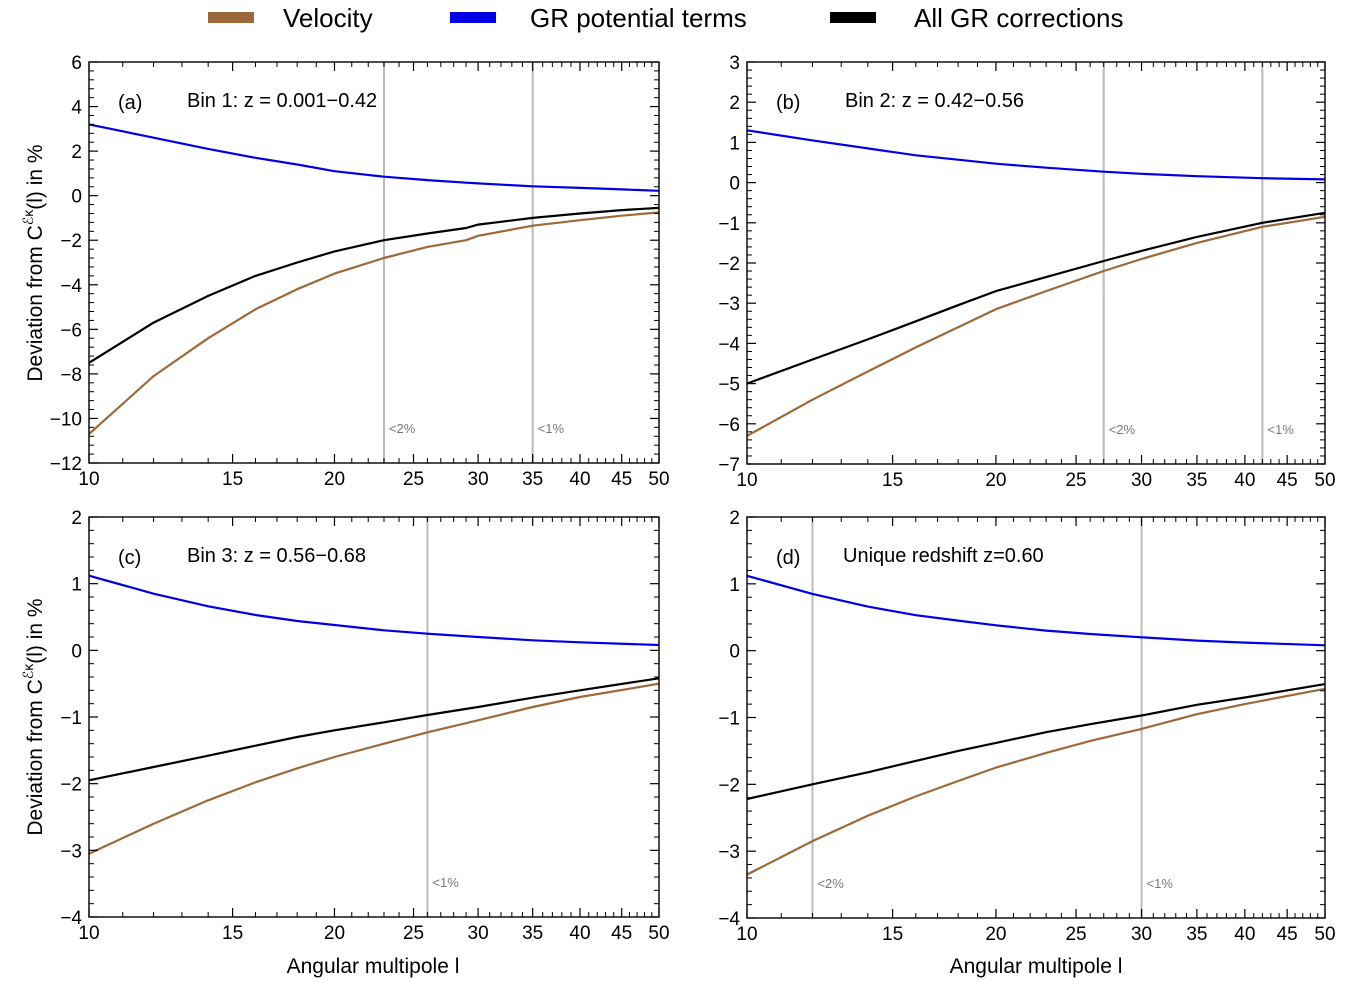 This screenshot has height=981, width=1358. Describe the element at coordinates (328, 18) in the screenshot. I see `legend-label-velocity: Velocity` at that location.